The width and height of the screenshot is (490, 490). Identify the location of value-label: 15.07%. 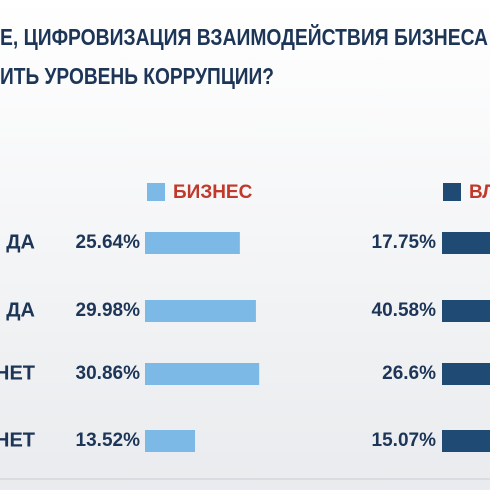
(404, 440).